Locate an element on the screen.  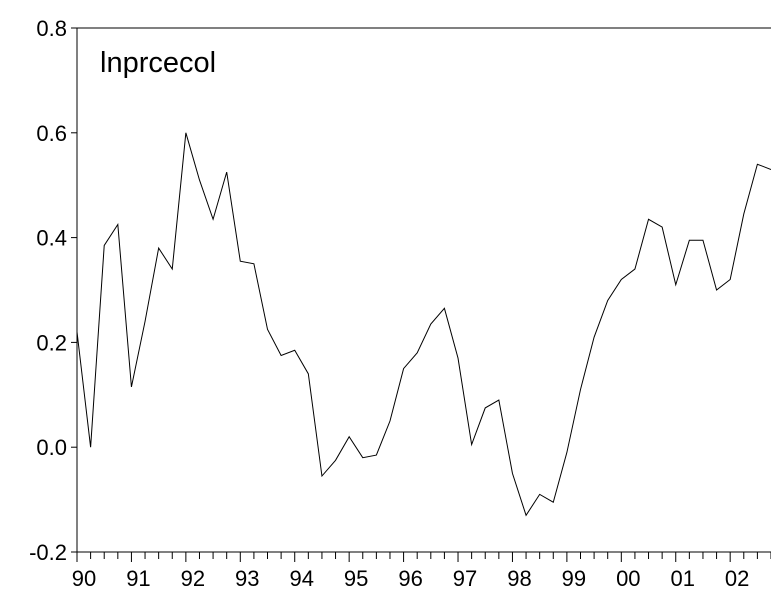
x-tick-label: 00 is located at coordinates (628, 578).